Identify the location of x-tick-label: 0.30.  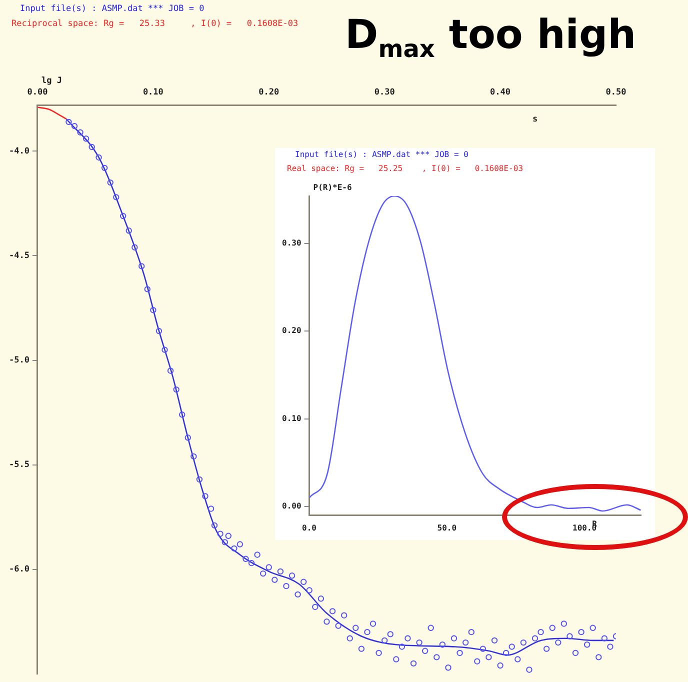
(384, 92).